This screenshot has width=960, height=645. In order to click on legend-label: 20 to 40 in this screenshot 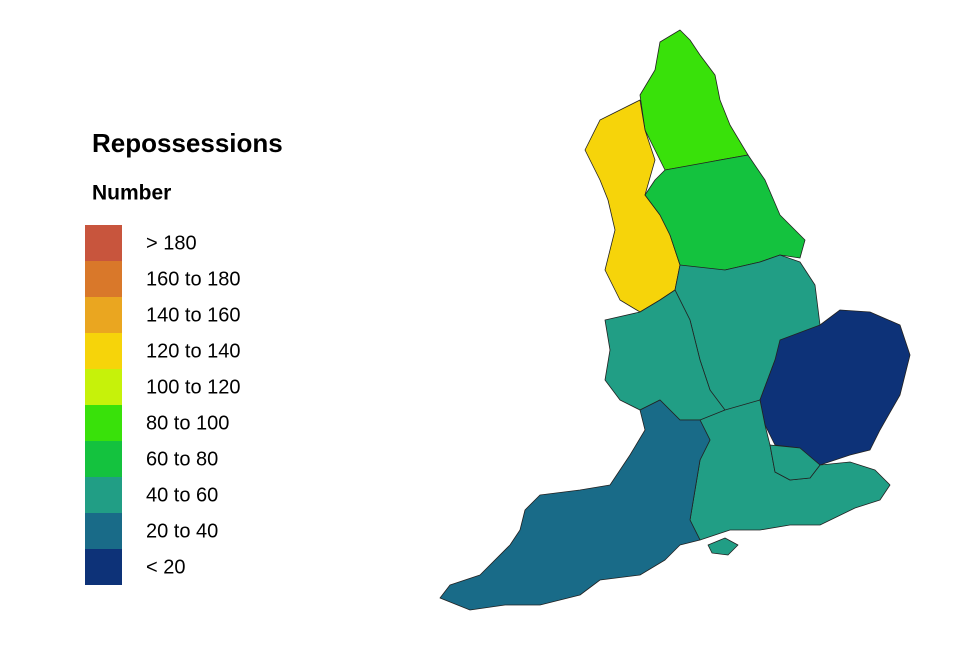, I will do `click(182, 531)`.